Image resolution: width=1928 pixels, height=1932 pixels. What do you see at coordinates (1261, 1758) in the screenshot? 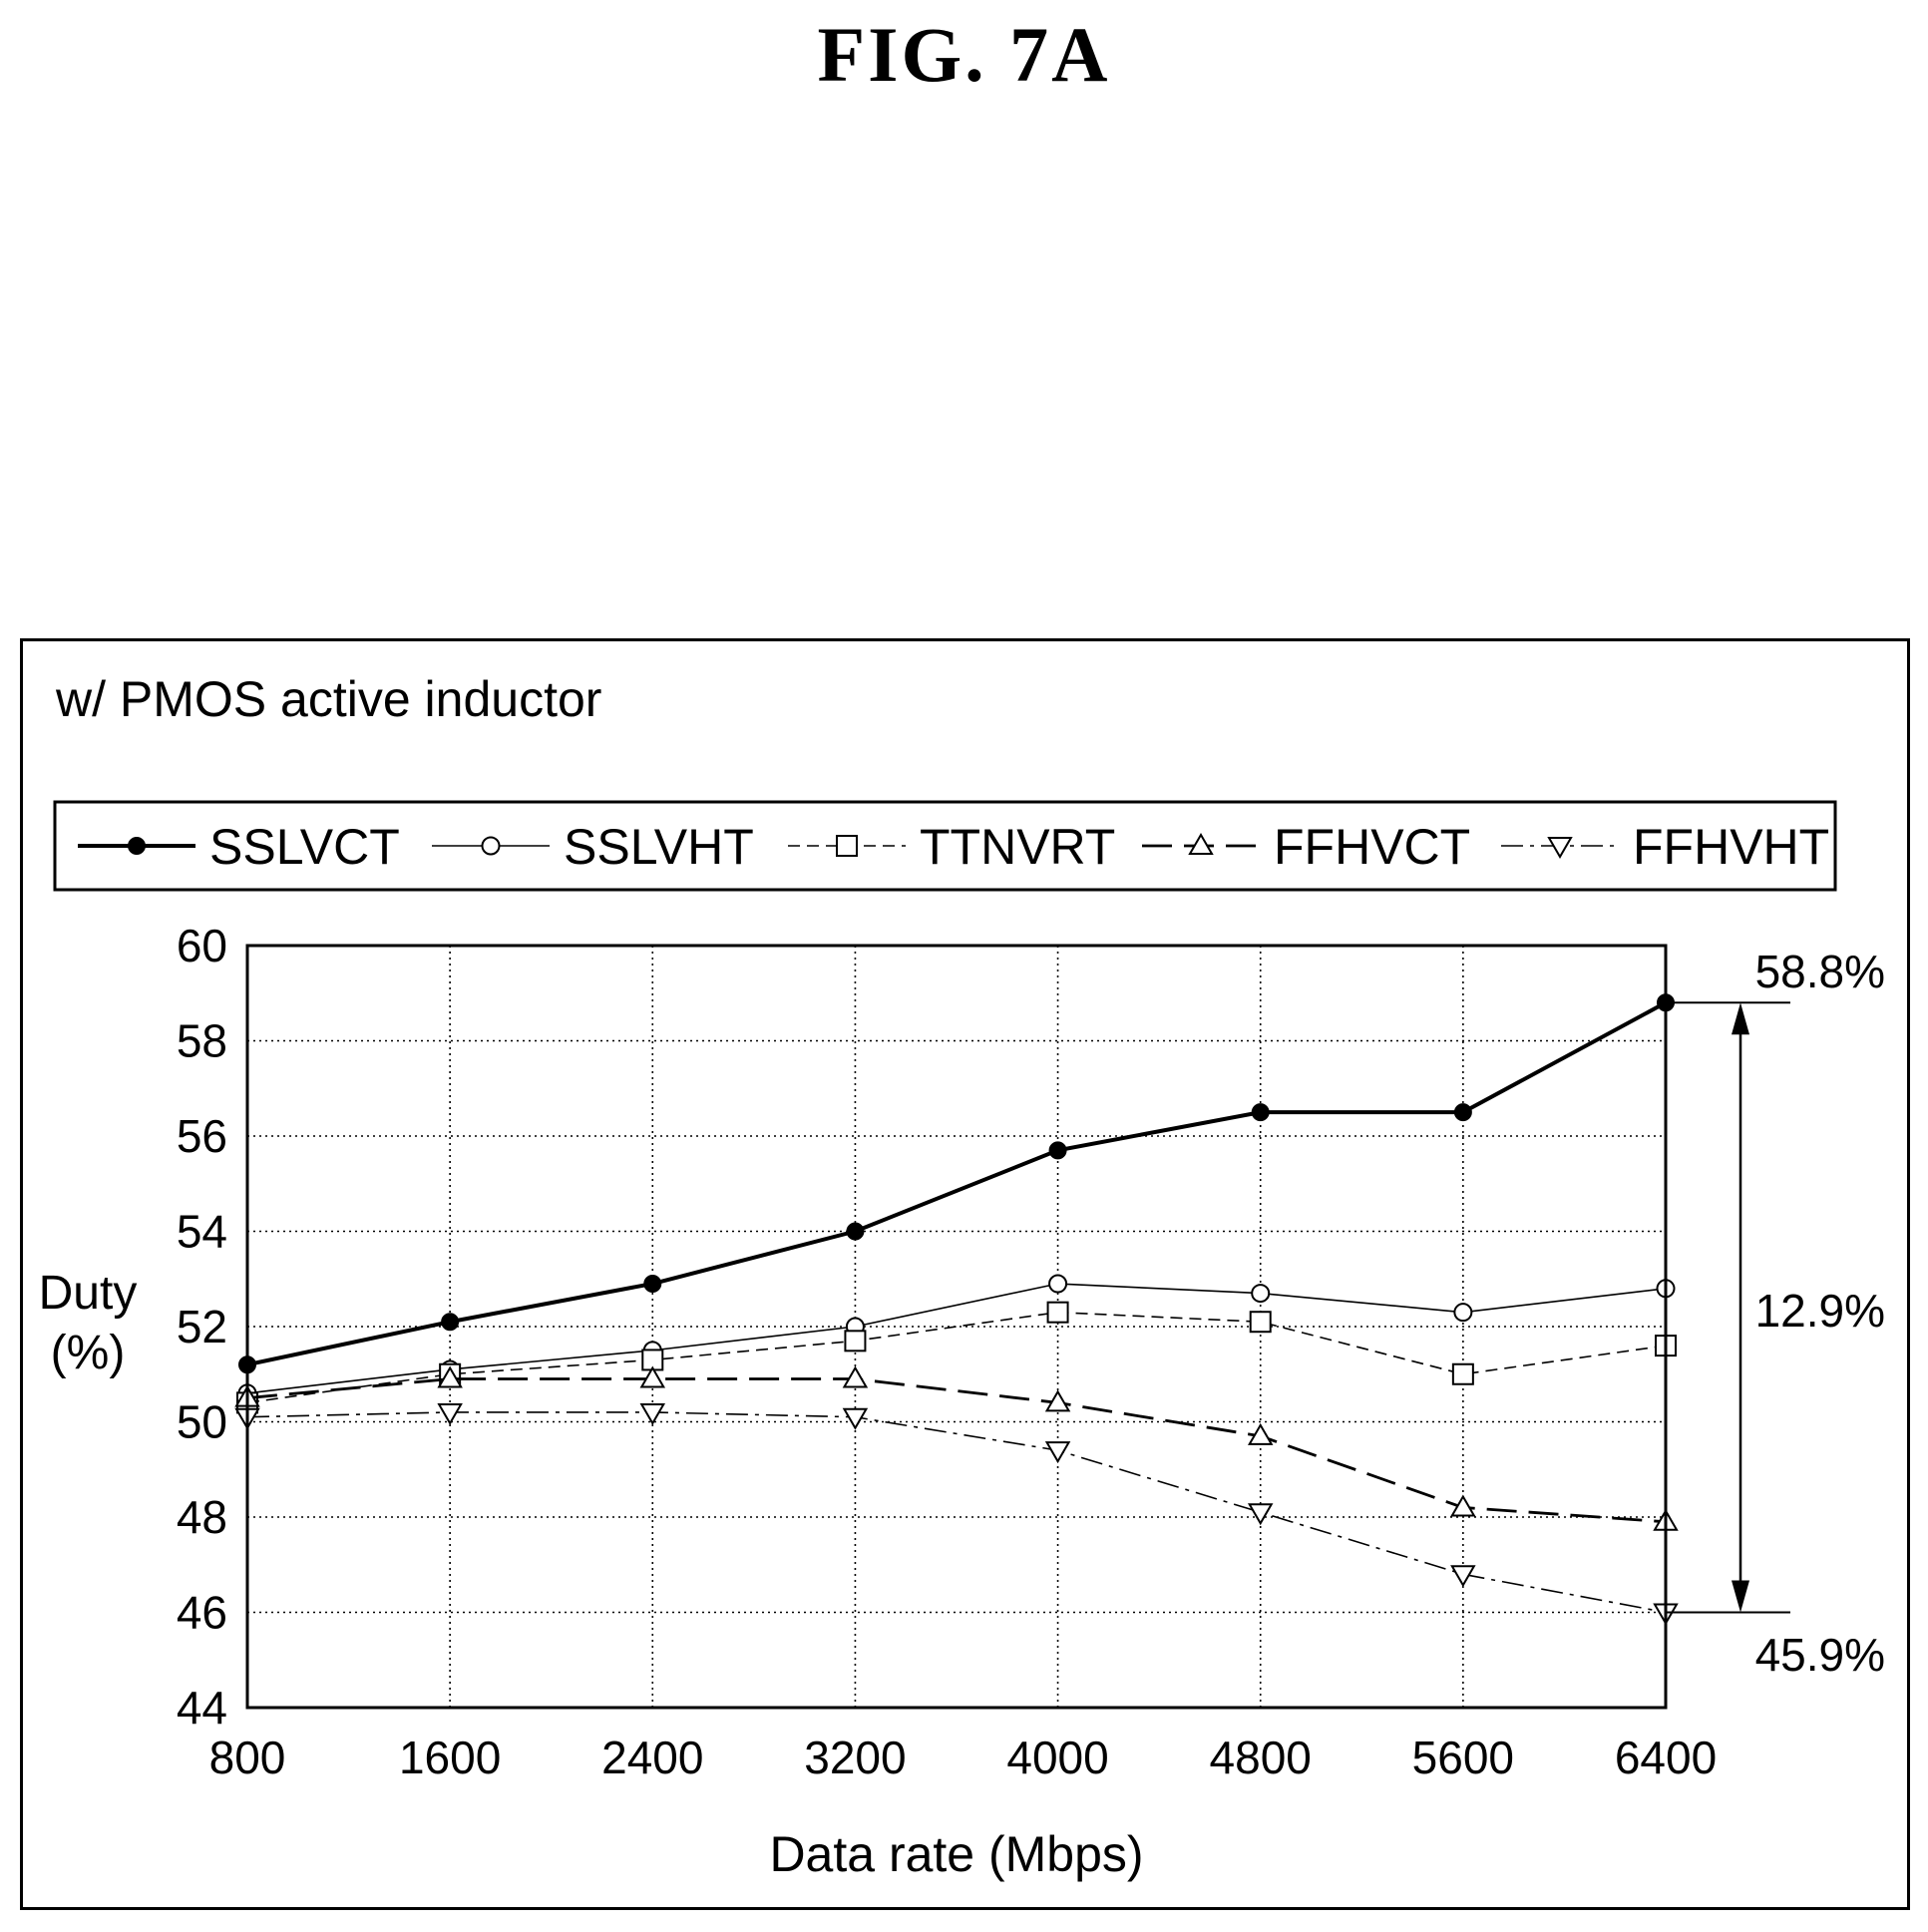
I see `x-tick-label: 4800` at bounding box center [1261, 1758].